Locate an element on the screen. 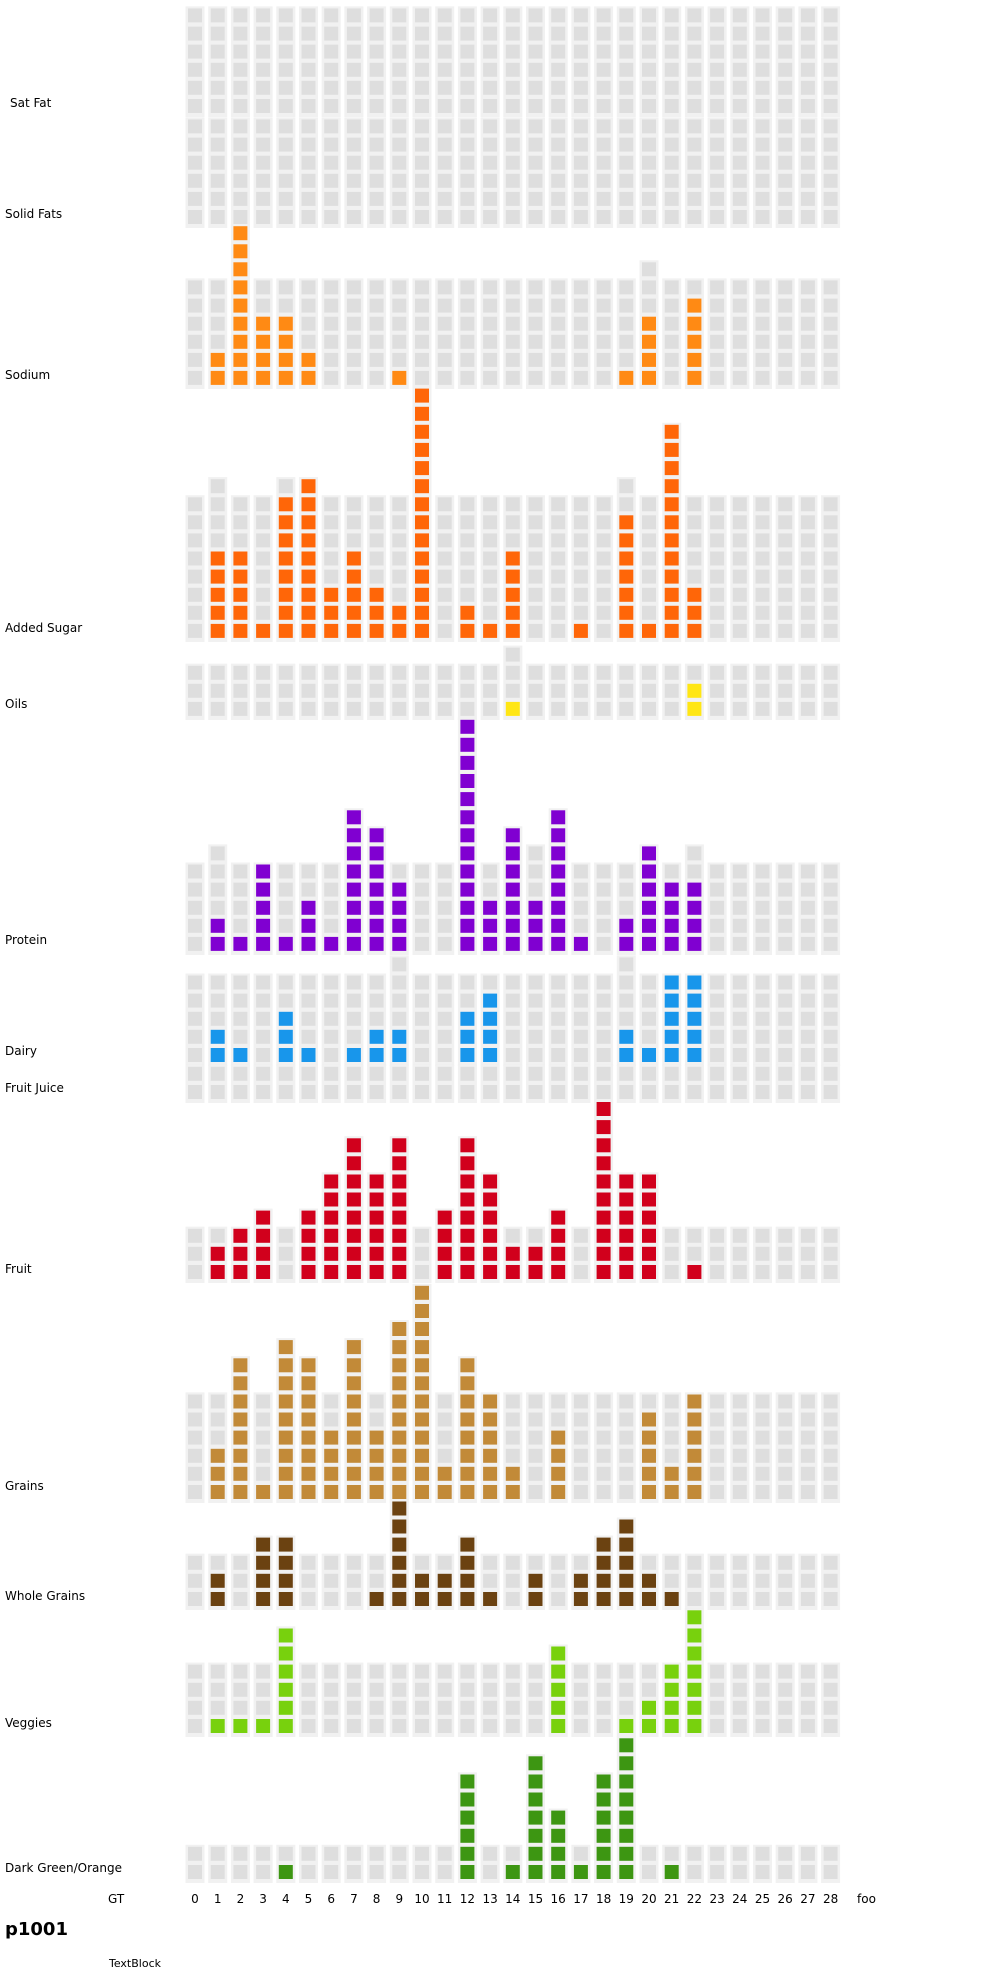 The height and width of the screenshot is (1970, 985). x-tick-label: 10 is located at coordinates (421, 1899).